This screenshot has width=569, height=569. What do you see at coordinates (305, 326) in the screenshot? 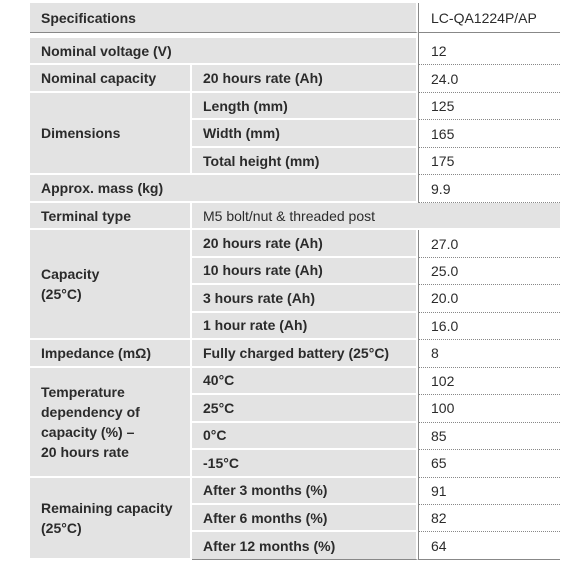
I see `item-name: 1 hour rate (Ah)` at bounding box center [305, 326].